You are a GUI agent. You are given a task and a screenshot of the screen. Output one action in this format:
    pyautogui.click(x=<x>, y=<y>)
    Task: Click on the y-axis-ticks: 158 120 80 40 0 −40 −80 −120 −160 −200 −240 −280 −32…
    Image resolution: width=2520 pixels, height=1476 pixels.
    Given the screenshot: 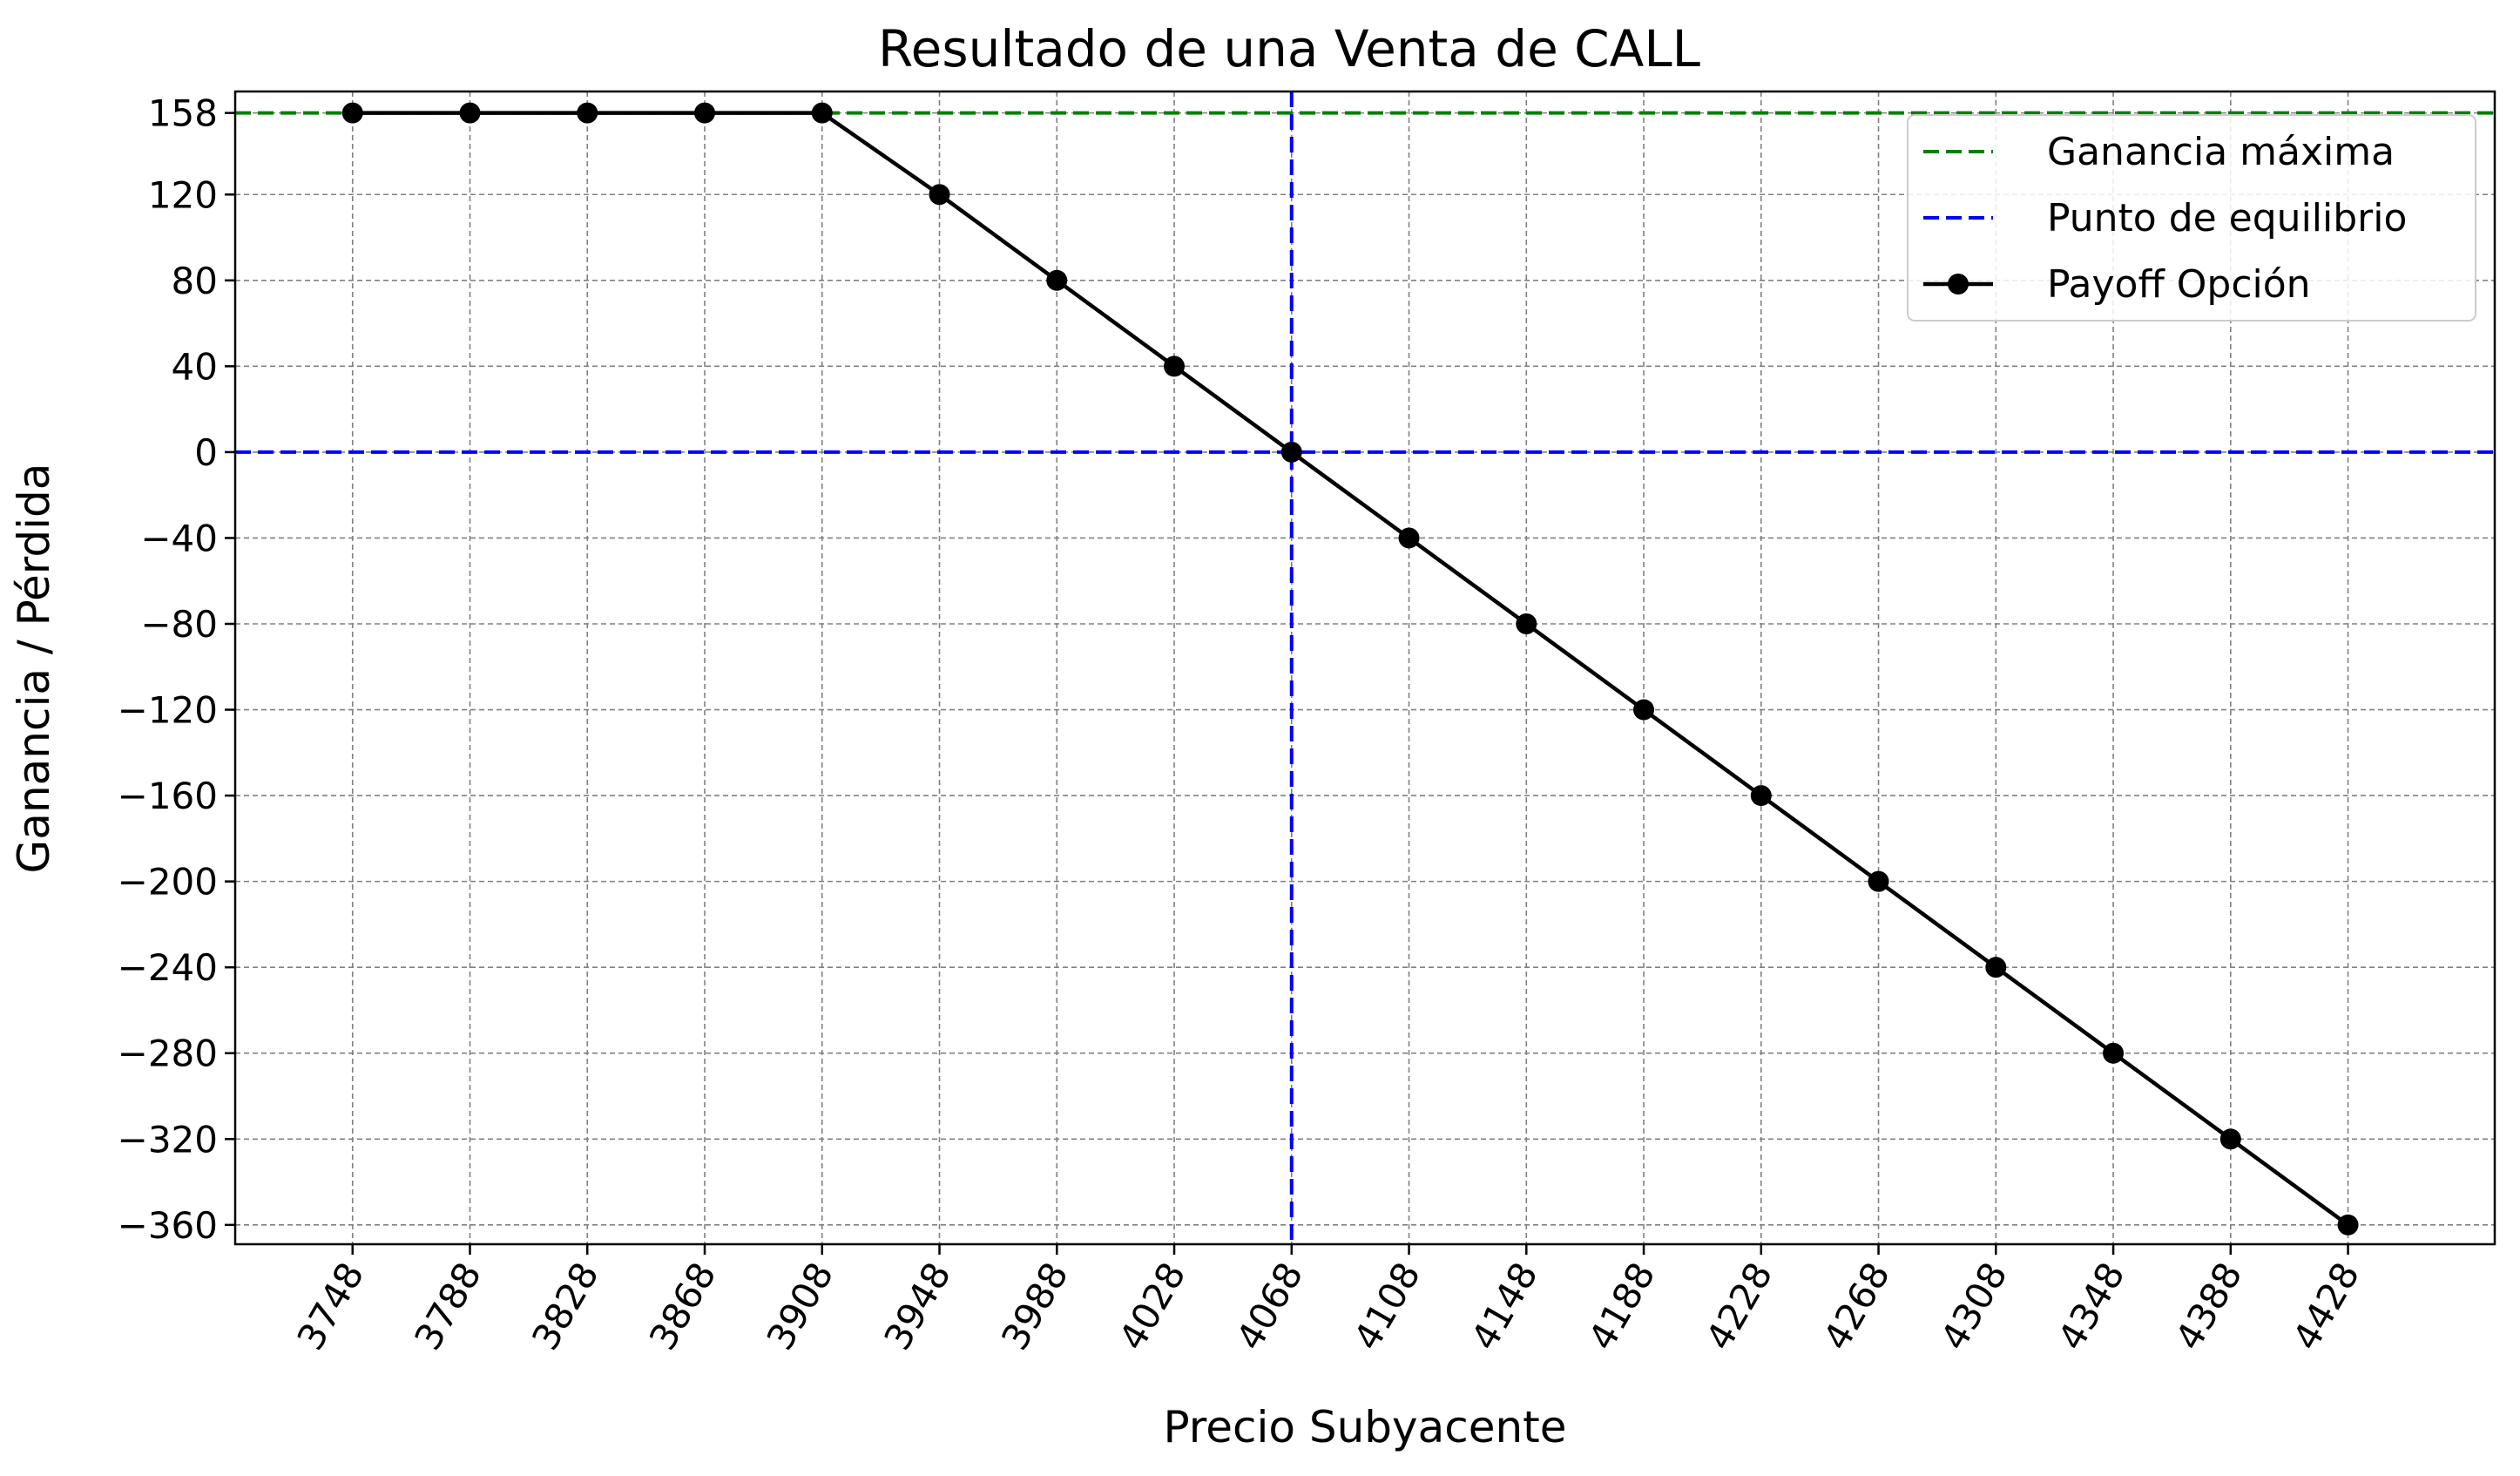 What is the action you would take?
    pyautogui.click(x=176, y=670)
    